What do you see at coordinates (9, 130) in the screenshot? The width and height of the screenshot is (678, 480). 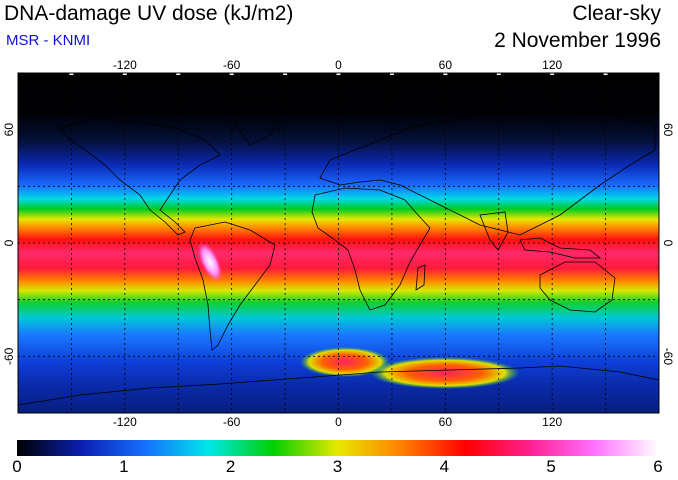 I see `lat-tick-label-left: 60` at bounding box center [9, 130].